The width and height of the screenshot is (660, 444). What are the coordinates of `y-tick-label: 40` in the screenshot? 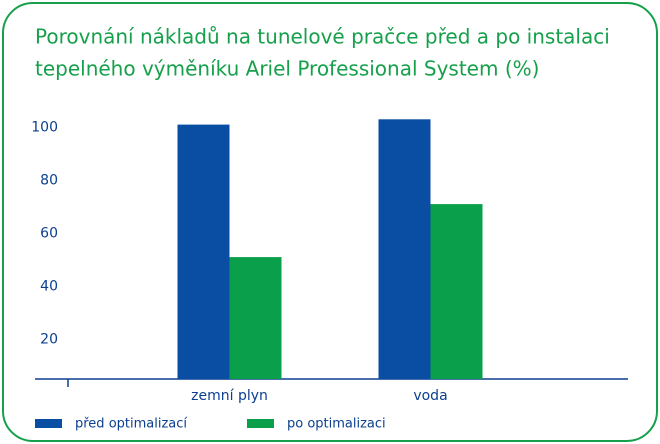 It's located at (49, 286).